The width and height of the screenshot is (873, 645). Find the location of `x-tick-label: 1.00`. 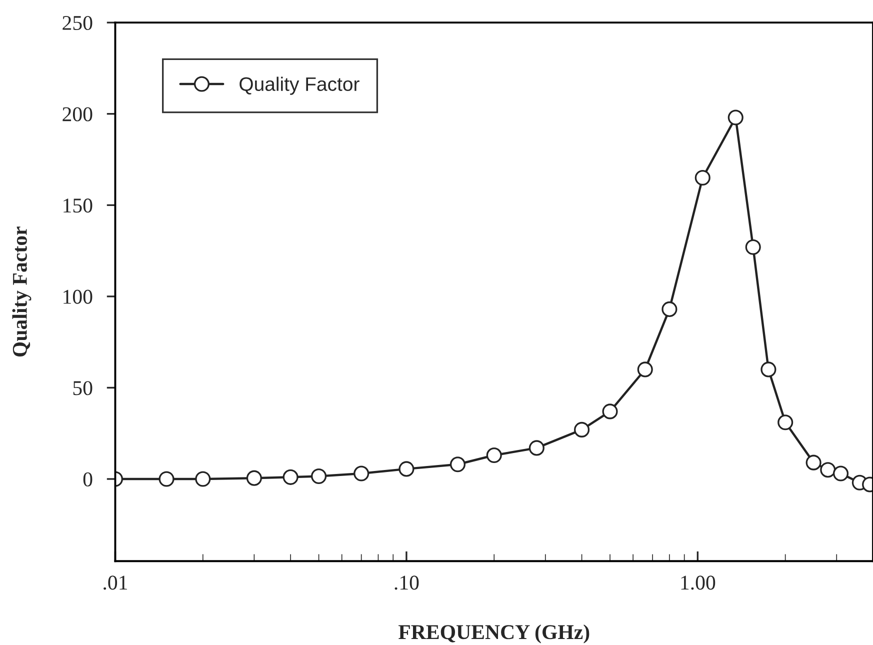

x-tick-label: 1.00 is located at coordinates (698, 583).